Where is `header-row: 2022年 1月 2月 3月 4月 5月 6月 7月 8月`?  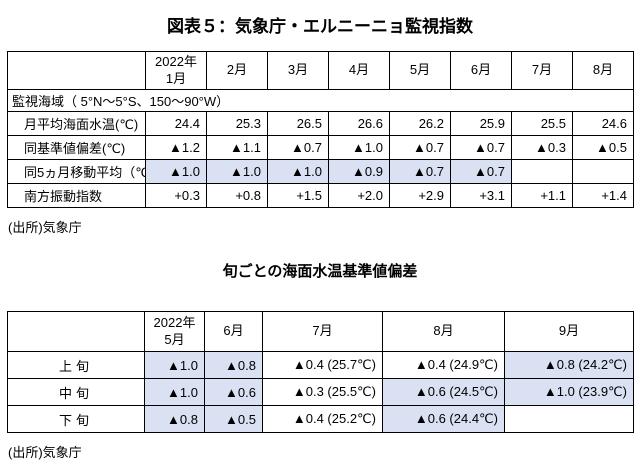
header-row: 2022年 1月 2月 3月 4月 5月 6月 7月 8月 is located at coordinates (320, 70).